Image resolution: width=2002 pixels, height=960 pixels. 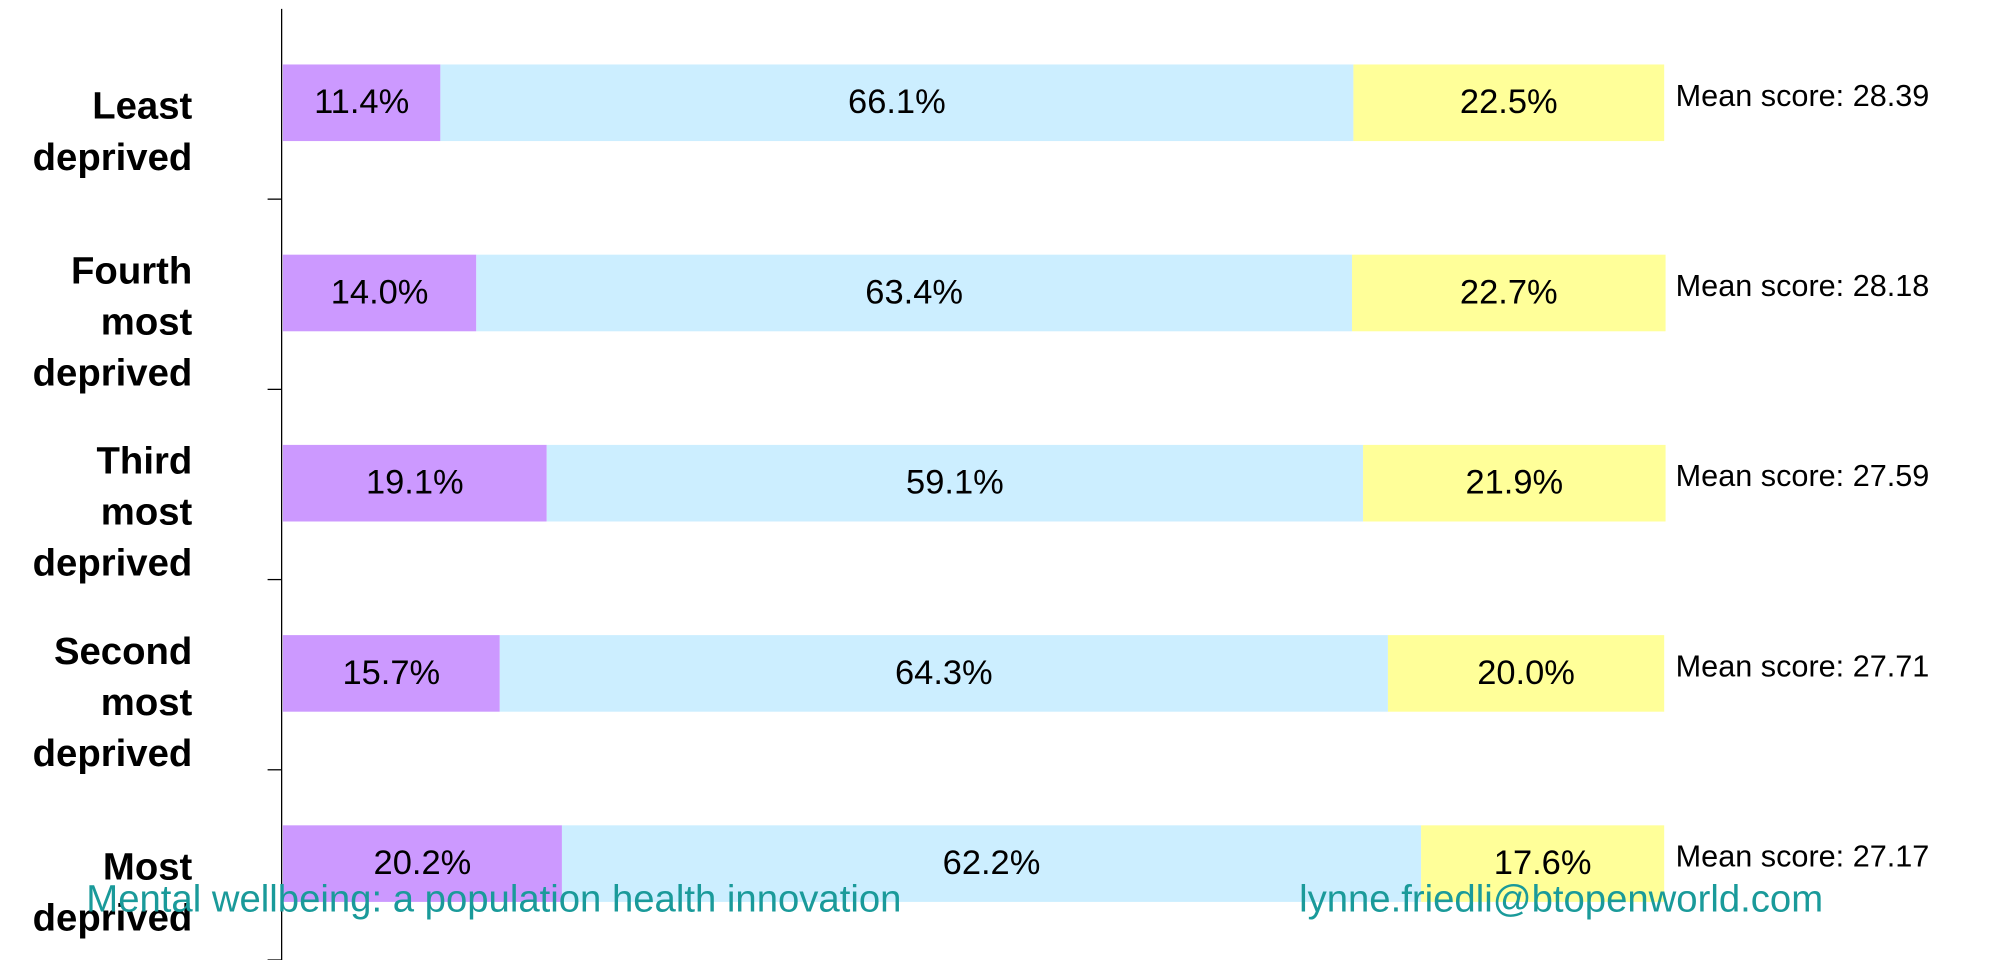 I want to click on category-label: Least deprived, so click(x=112, y=131).